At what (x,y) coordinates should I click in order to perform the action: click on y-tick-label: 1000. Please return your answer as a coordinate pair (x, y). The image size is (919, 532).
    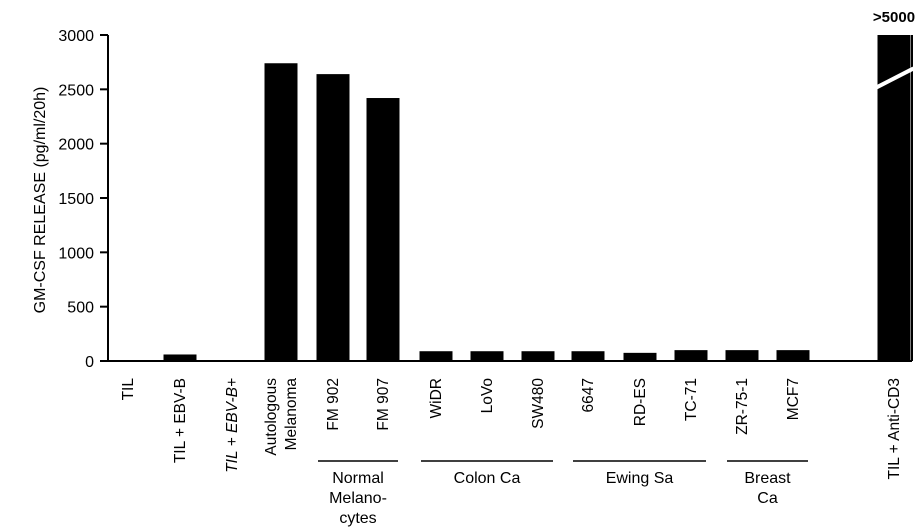
    Looking at the image, I should click on (76, 253).